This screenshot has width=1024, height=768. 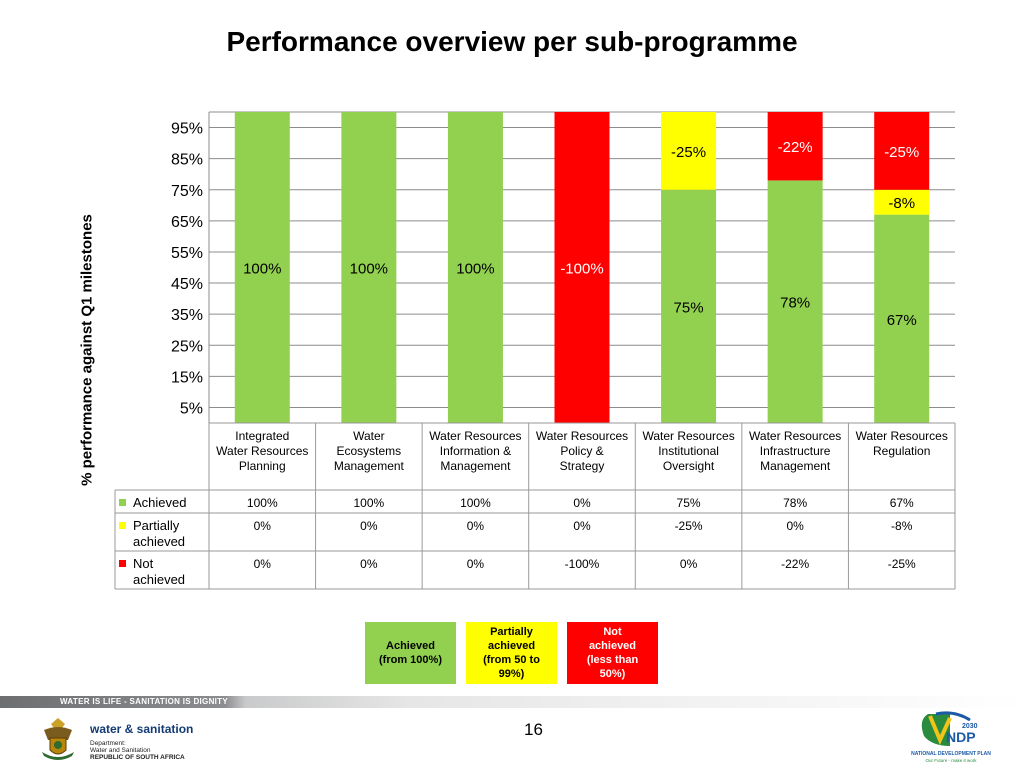 I want to click on data-label: -8%, so click(x=901, y=203).